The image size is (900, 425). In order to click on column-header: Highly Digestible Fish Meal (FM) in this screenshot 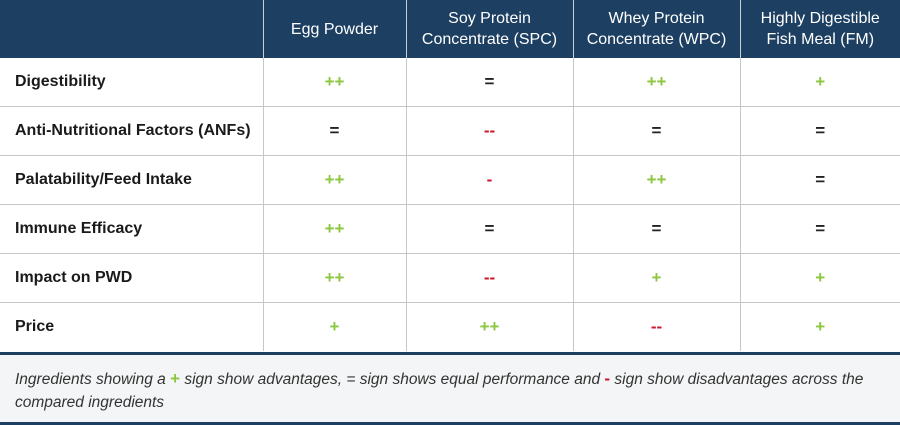, I will do `click(819, 29)`.